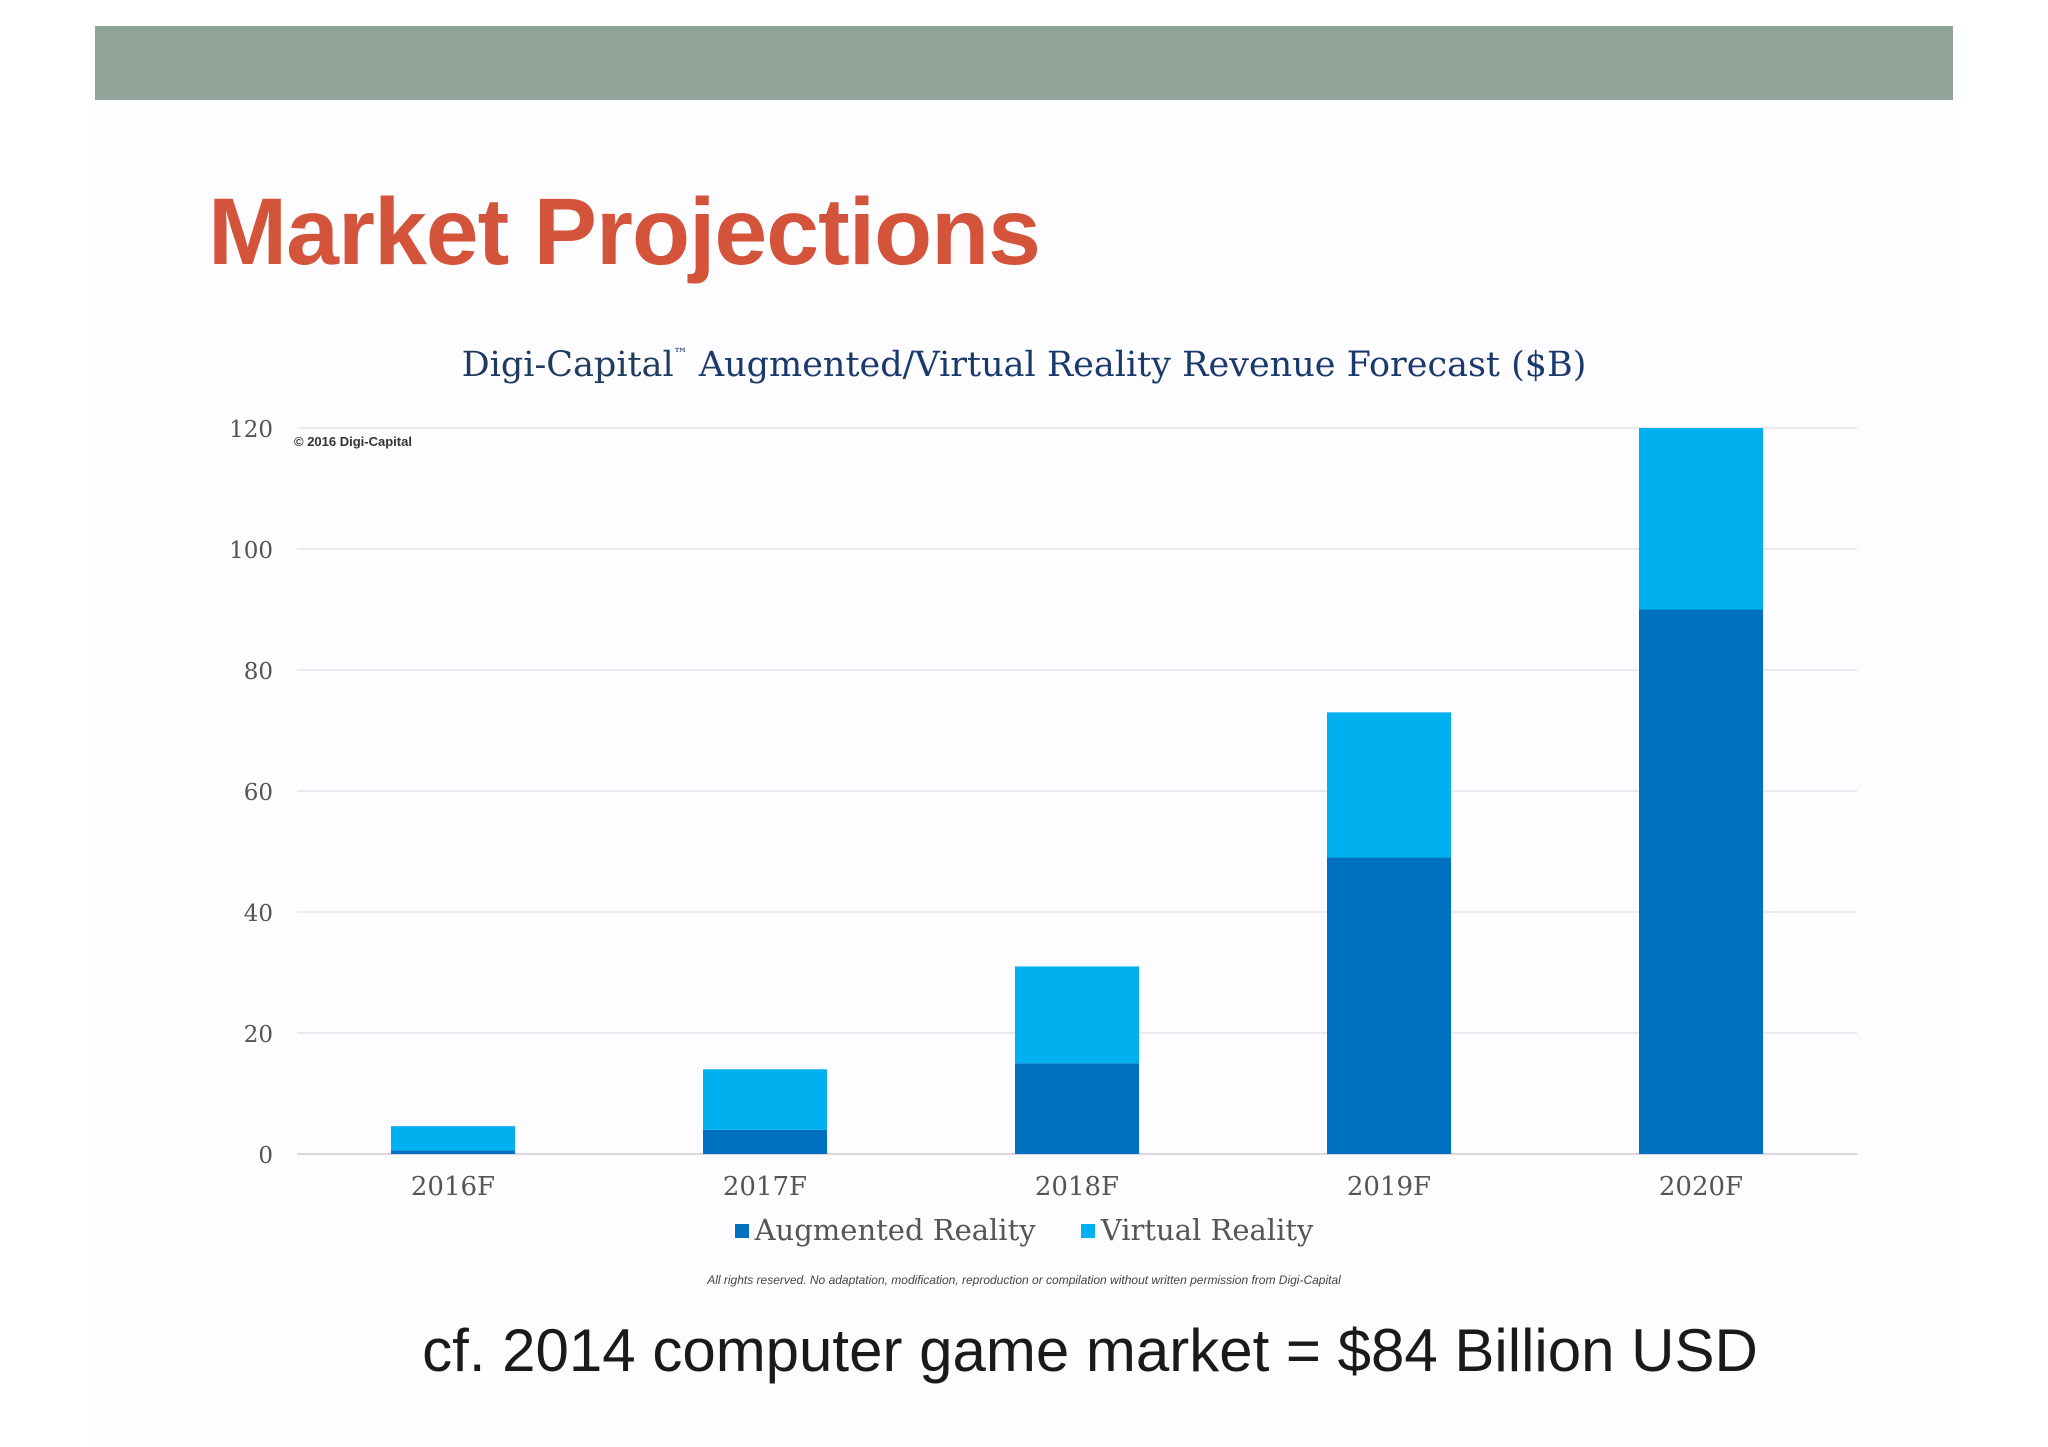 This screenshot has height=1447, width=2048. I want to click on slide-top-bar, so click(1024, 63).